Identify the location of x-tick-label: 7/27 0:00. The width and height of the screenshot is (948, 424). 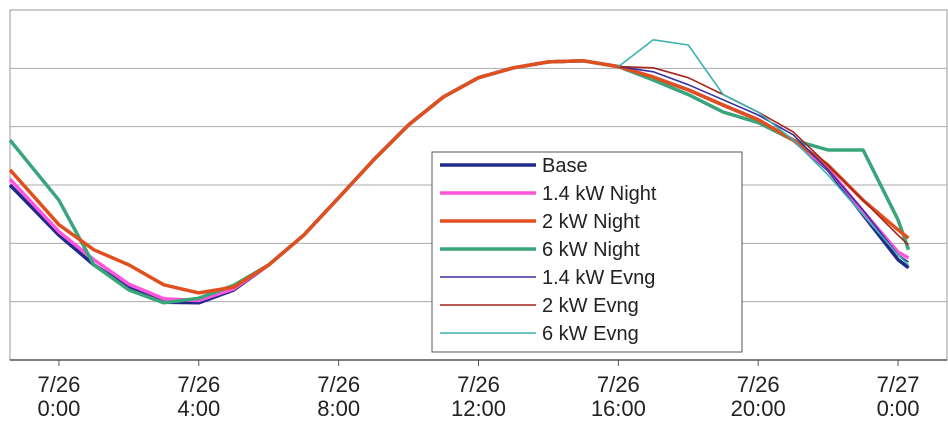
(898, 396).